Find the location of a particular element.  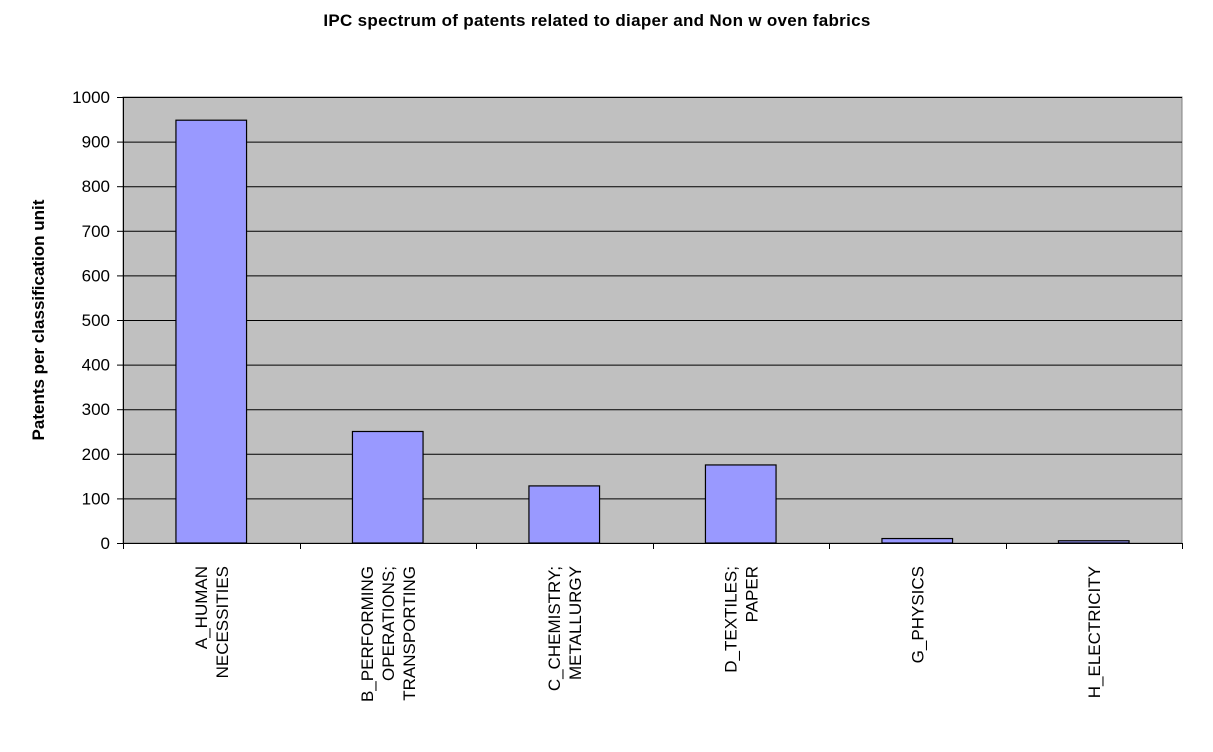

y-tick-label: 500 is located at coordinates (96, 320).